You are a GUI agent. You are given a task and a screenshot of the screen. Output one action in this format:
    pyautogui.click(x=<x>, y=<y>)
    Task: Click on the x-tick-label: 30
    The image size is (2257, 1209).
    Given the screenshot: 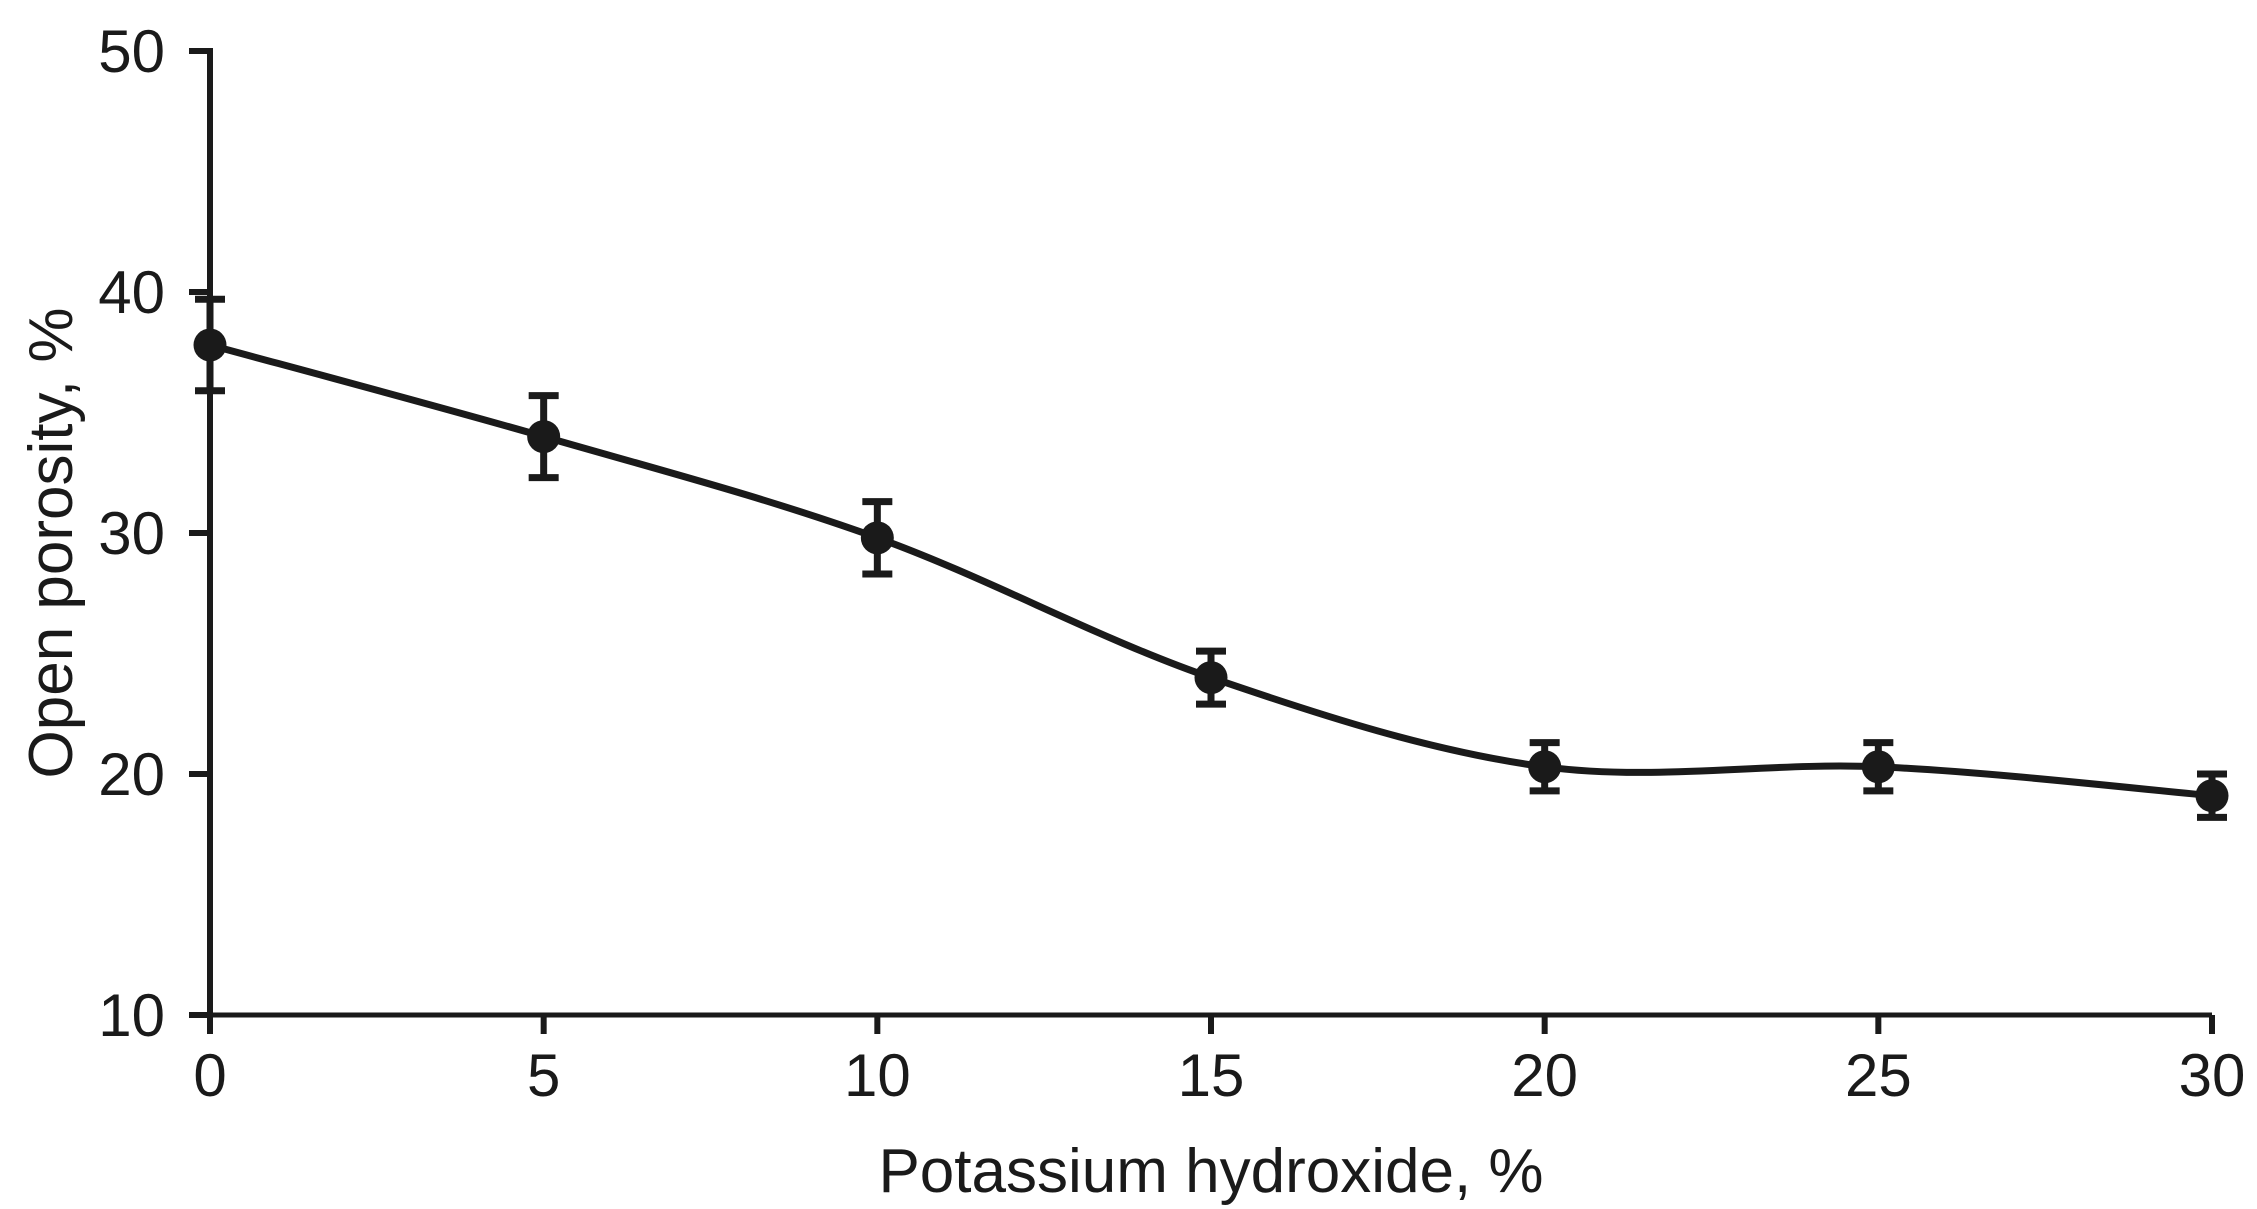 What is the action you would take?
    pyautogui.click(x=2212, y=1075)
    